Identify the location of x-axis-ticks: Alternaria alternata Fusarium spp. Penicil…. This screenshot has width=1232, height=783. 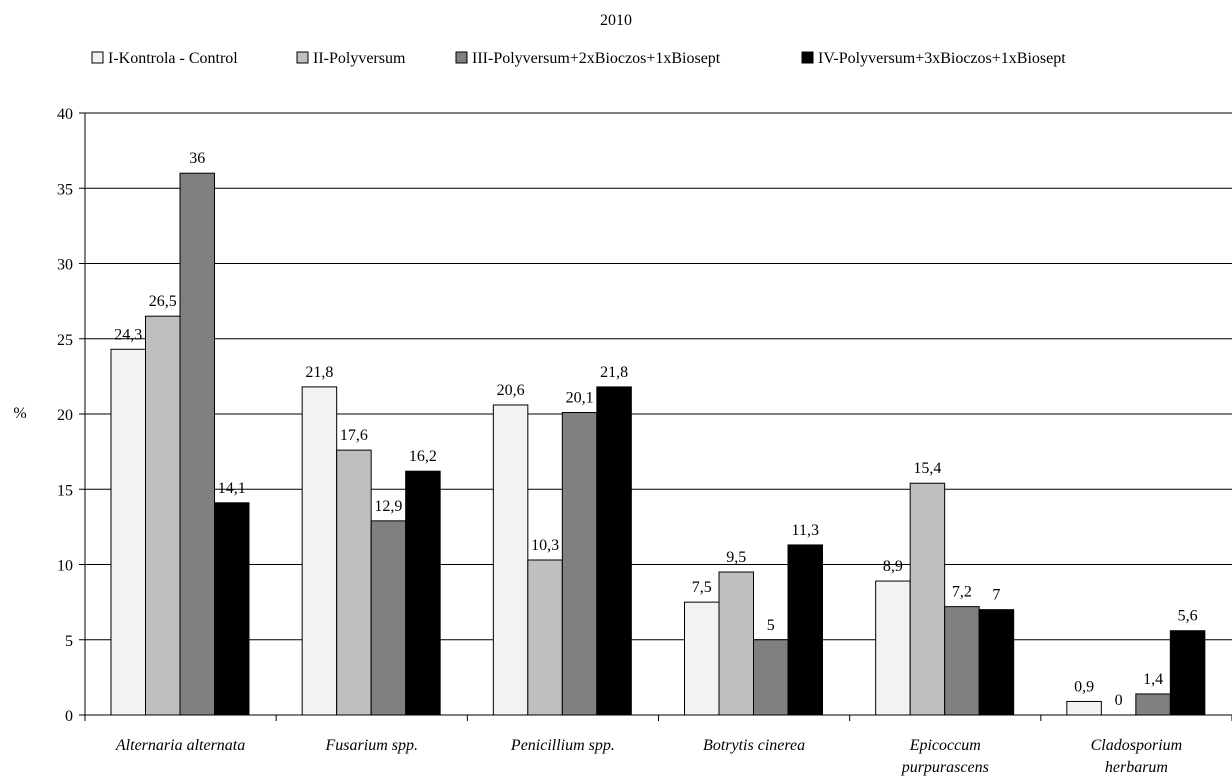
(658, 745).